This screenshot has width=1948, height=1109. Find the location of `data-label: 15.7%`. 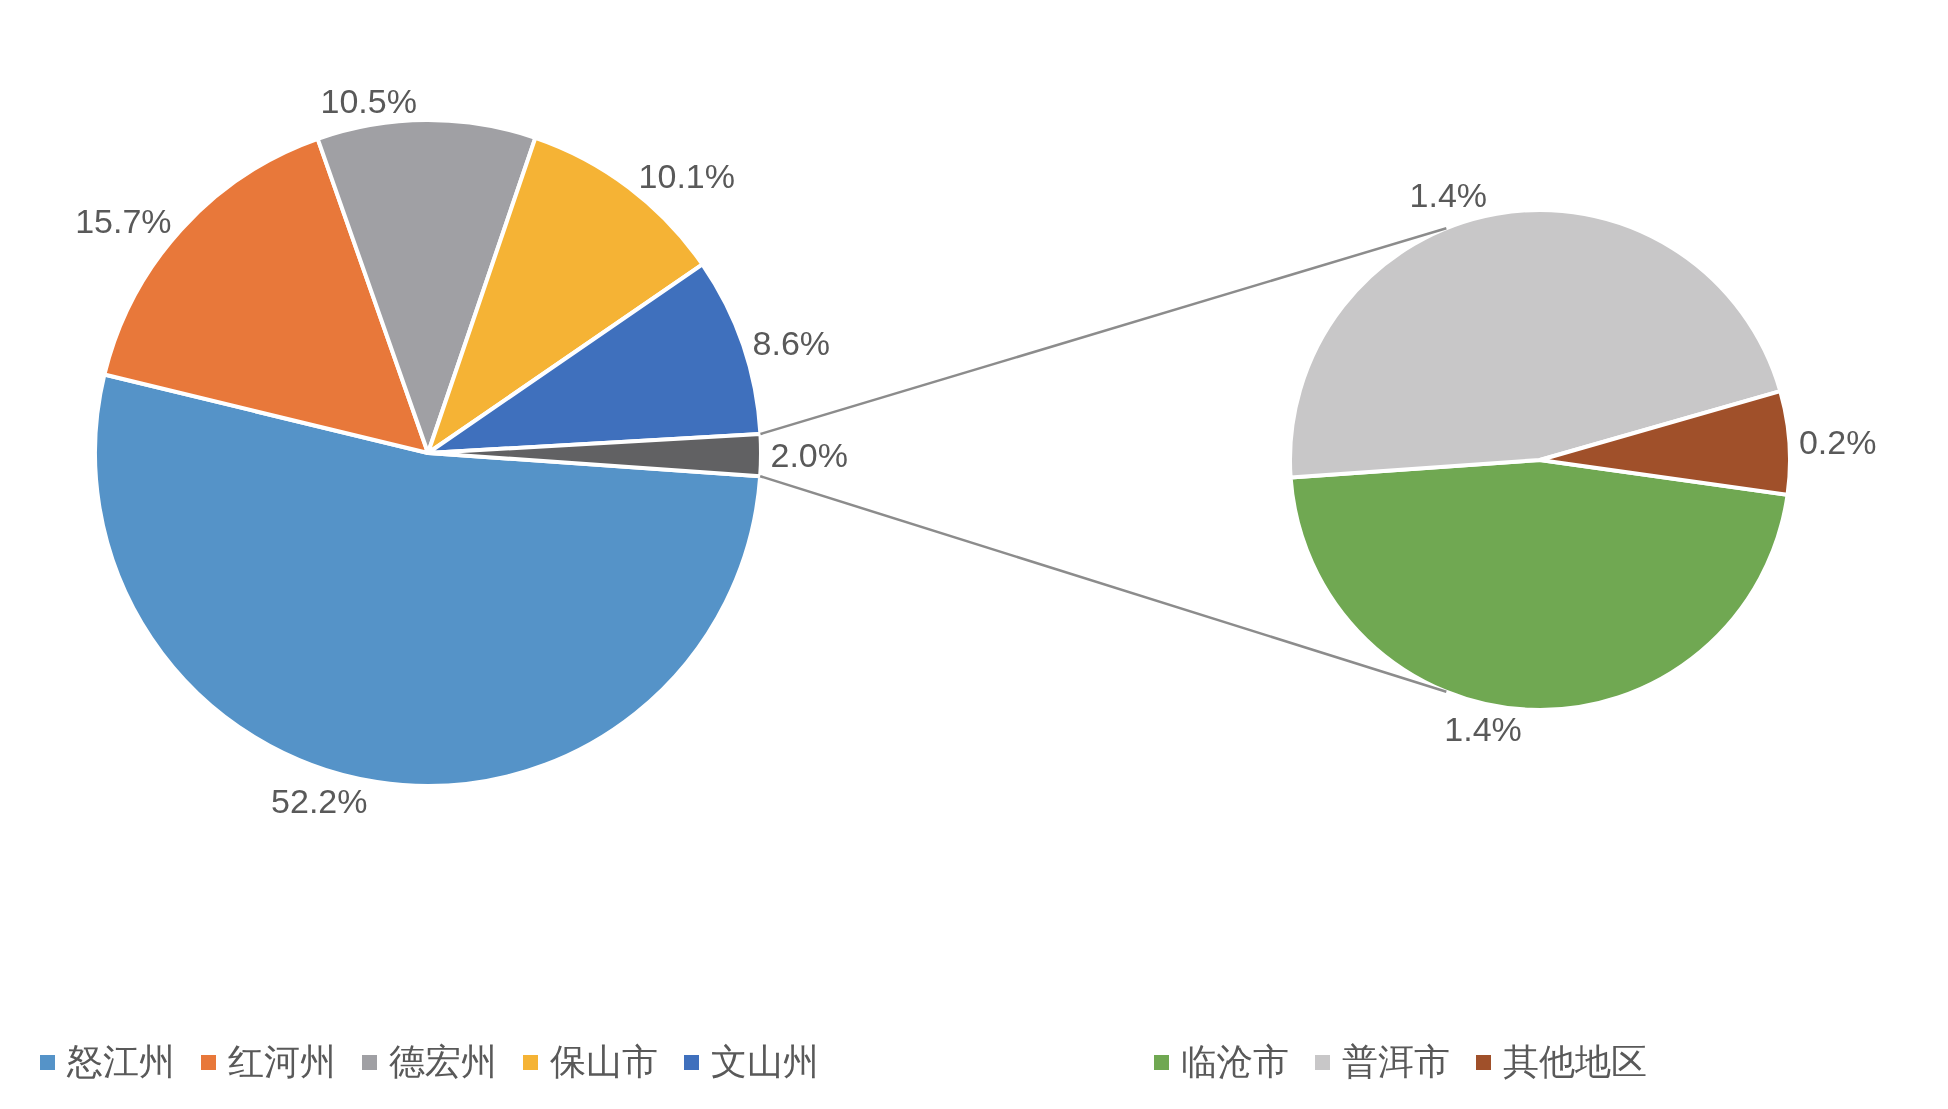

data-label: 15.7% is located at coordinates (123, 221).